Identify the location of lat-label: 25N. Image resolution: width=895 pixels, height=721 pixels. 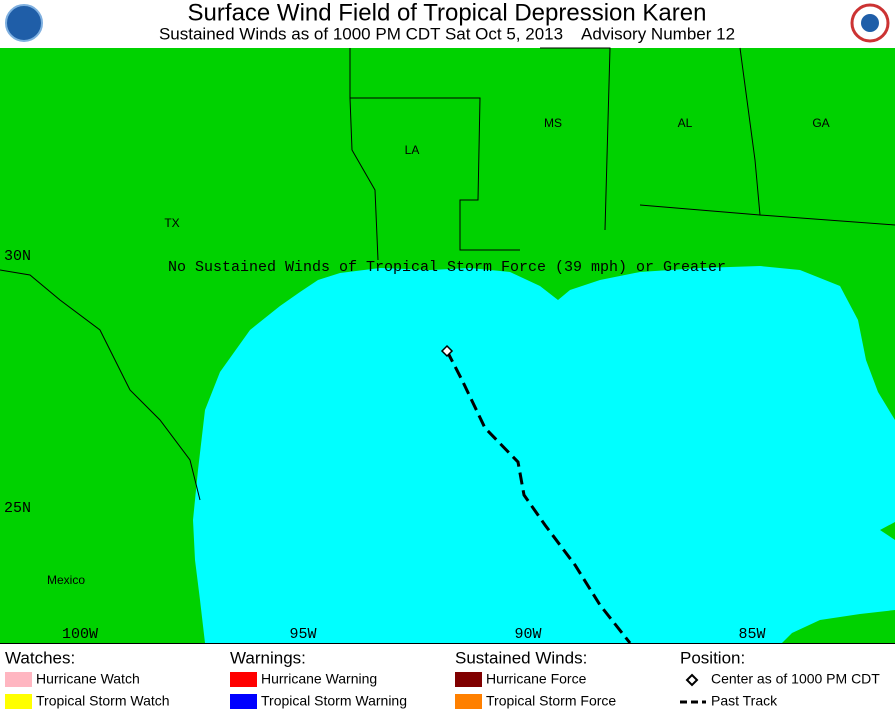
(17, 508).